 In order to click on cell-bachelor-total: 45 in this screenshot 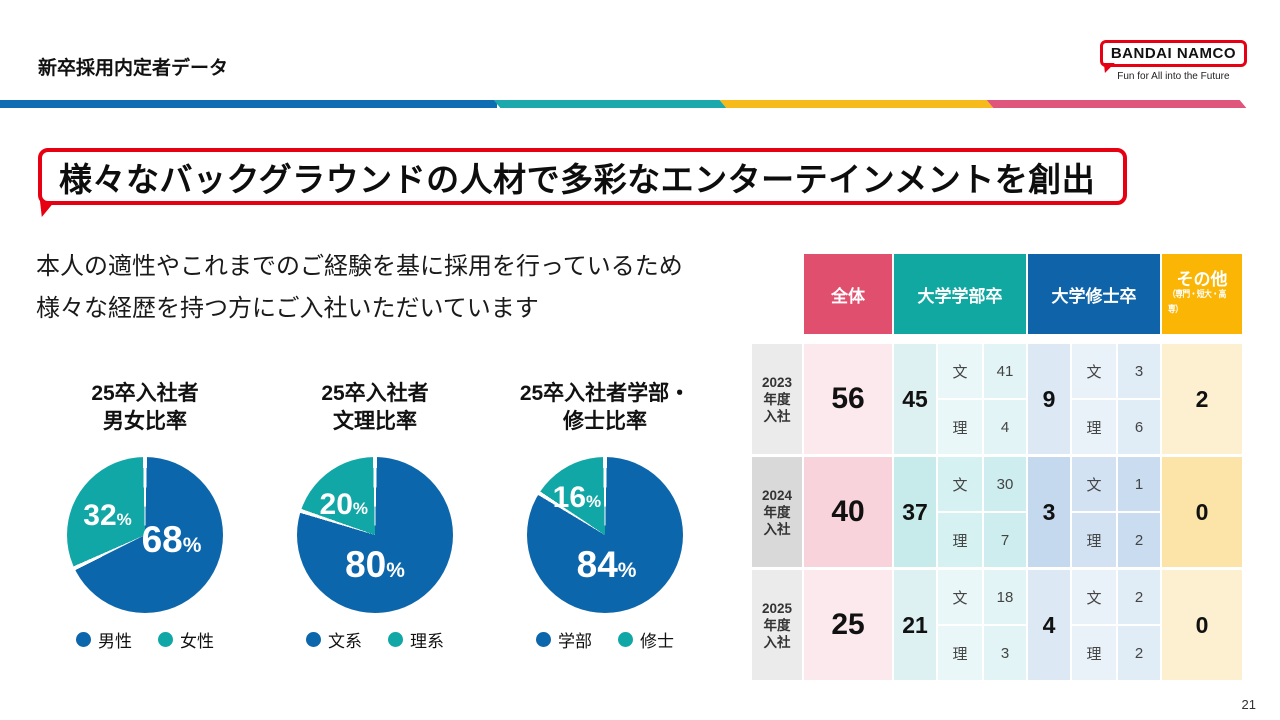, I will do `click(915, 399)`.